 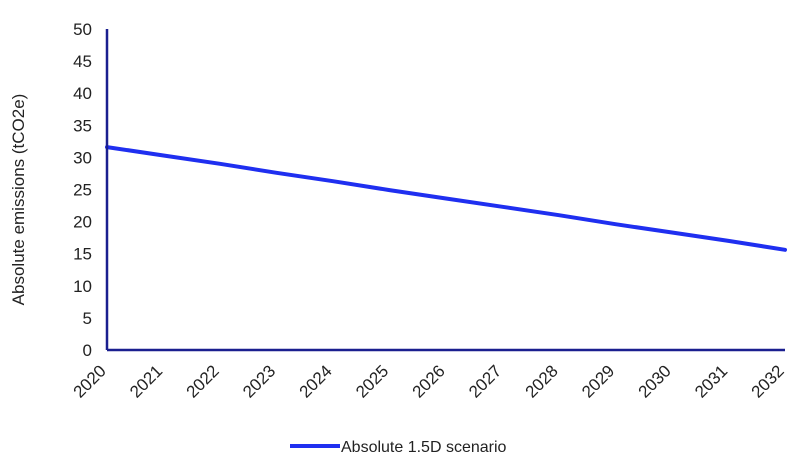 What do you see at coordinates (87, 350) in the screenshot?
I see `y-tick-label: 0` at bounding box center [87, 350].